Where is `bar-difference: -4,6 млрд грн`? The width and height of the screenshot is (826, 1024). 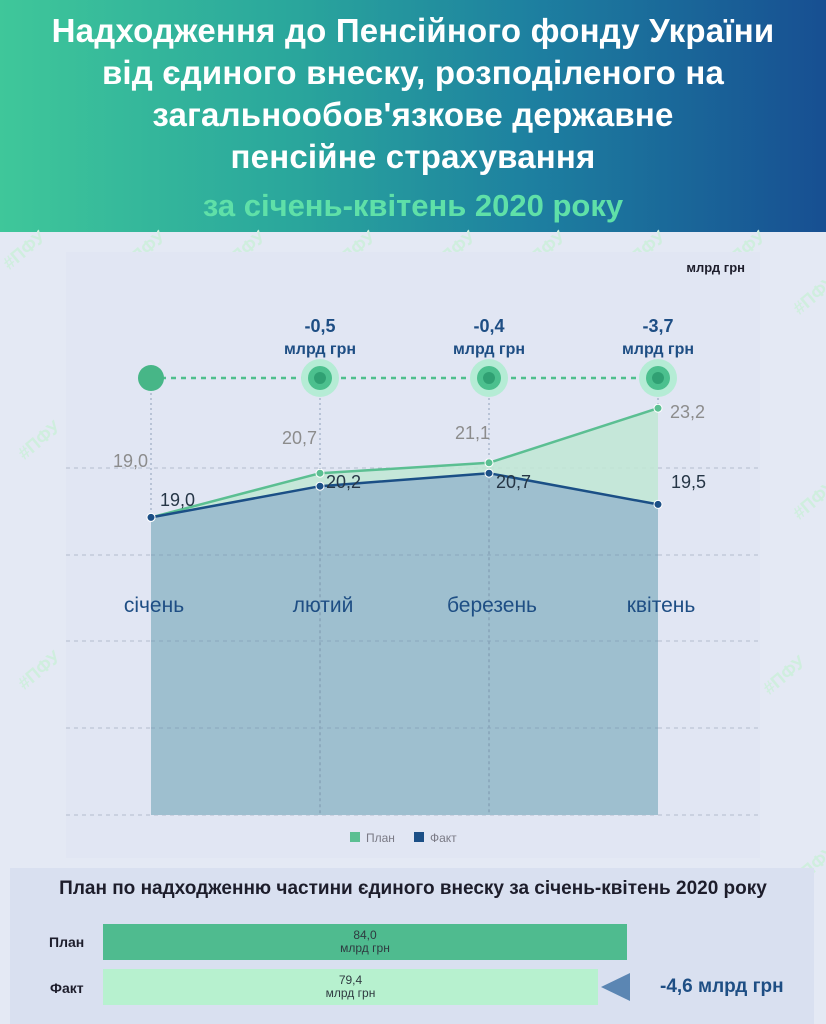 bar-difference: -4,6 млрд грн is located at coordinates (722, 986).